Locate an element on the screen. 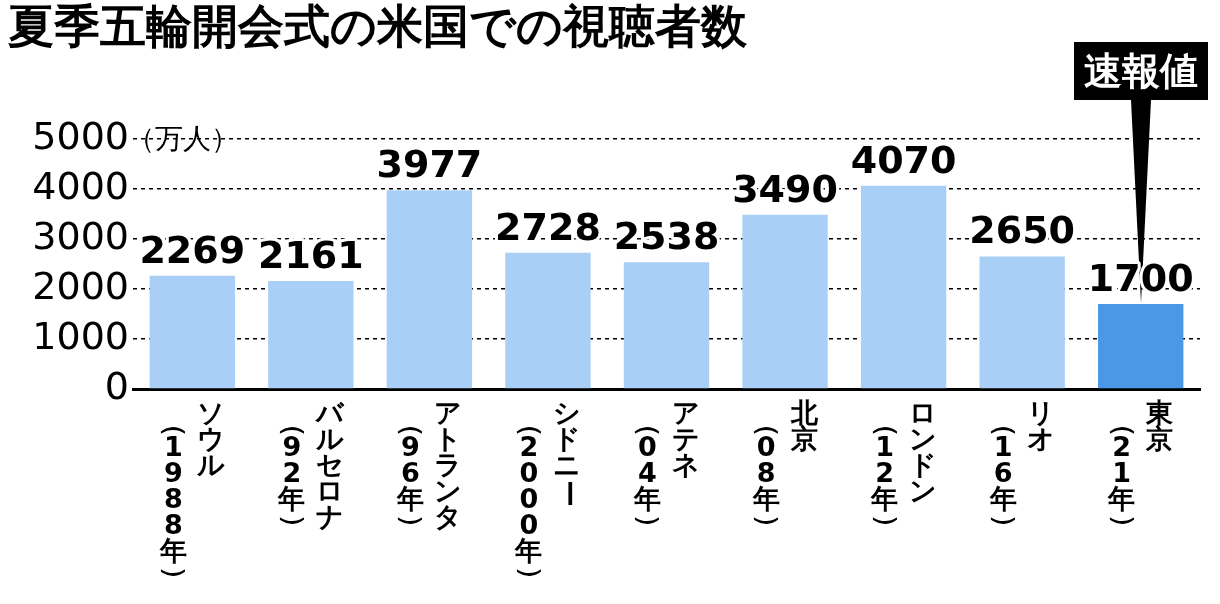 The width and height of the screenshot is (1220, 604). data-label: 3977 is located at coordinates (429, 164).